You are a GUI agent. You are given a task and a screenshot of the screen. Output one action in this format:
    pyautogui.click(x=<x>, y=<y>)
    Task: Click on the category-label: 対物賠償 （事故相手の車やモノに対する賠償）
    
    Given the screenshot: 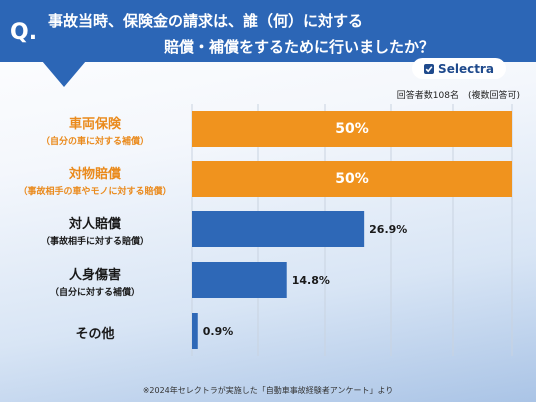 What is the action you would take?
    pyautogui.click(x=95, y=180)
    